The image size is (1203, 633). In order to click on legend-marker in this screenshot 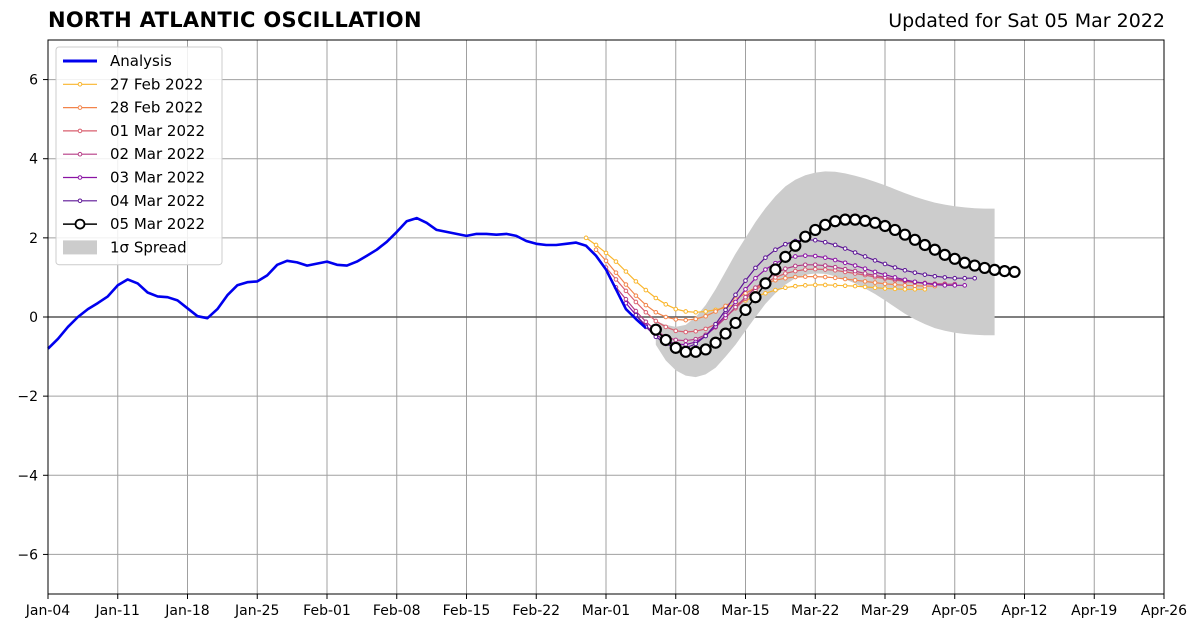, I will do `click(80, 154)`.